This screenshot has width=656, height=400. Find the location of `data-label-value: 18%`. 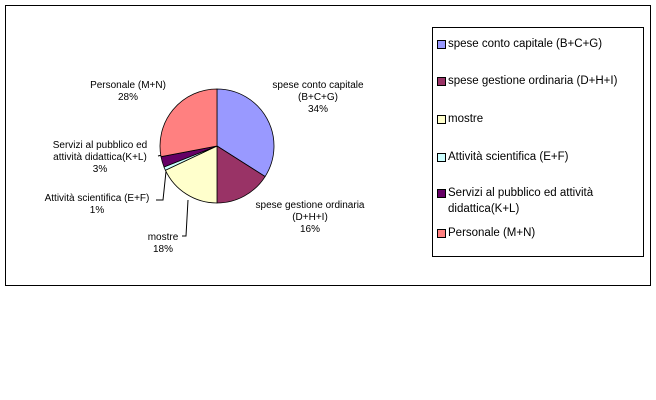

data-label-value: 18% is located at coordinates (162, 249).